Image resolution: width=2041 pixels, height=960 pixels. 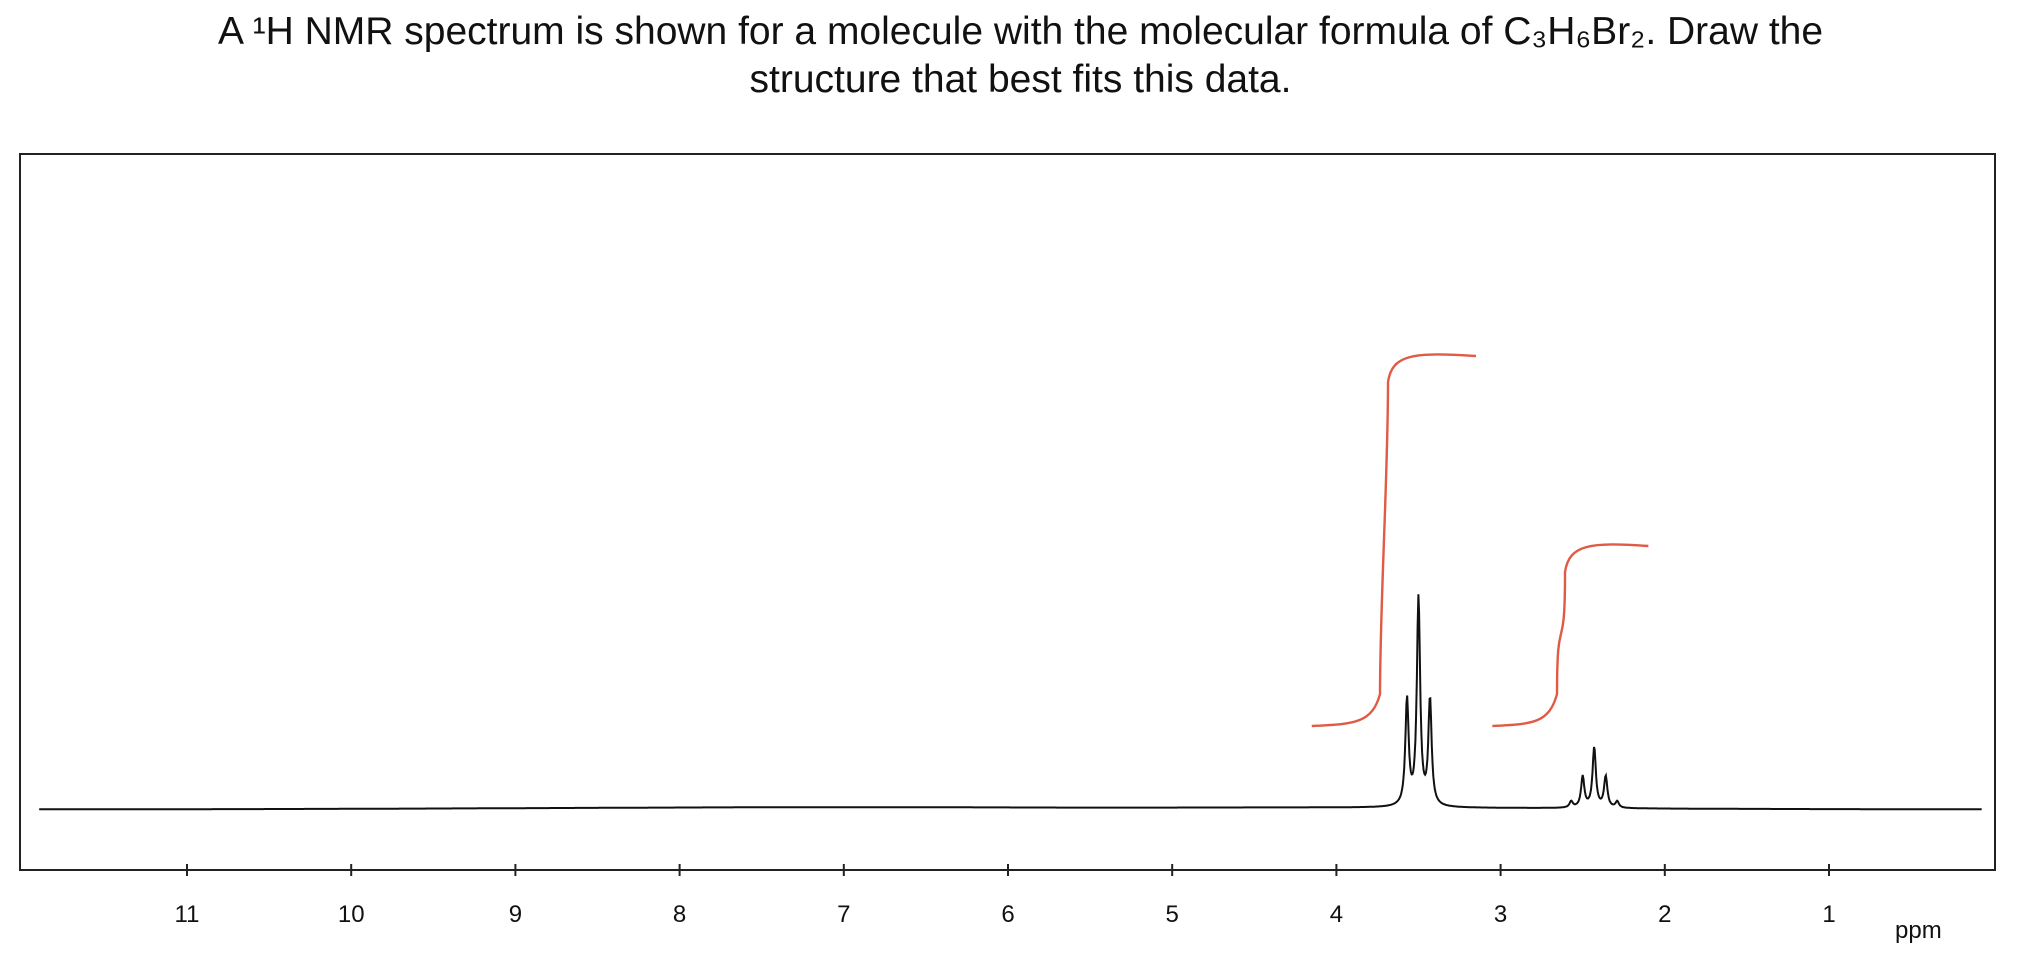 I want to click on x-tick-label: 7, so click(x=843, y=914).